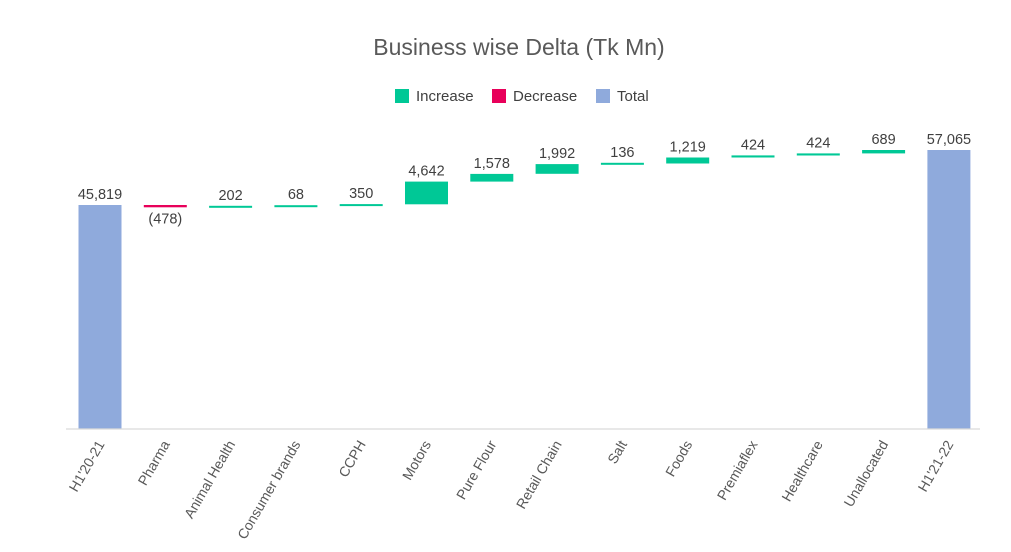 The height and width of the screenshot is (552, 1011). I want to click on chart-title: Business wise Delta (Tk Mn), so click(518, 47).